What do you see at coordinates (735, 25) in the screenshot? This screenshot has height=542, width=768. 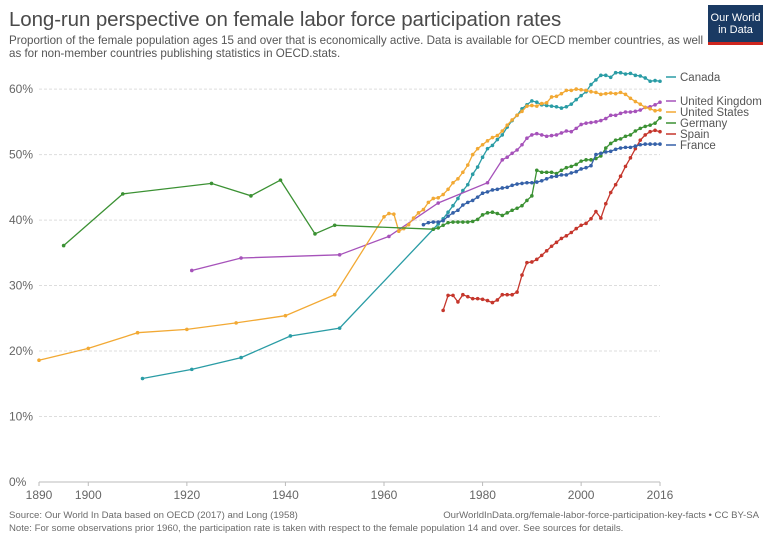 I see `owid-logo: Our World in Data` at bounding box center [735, 25].